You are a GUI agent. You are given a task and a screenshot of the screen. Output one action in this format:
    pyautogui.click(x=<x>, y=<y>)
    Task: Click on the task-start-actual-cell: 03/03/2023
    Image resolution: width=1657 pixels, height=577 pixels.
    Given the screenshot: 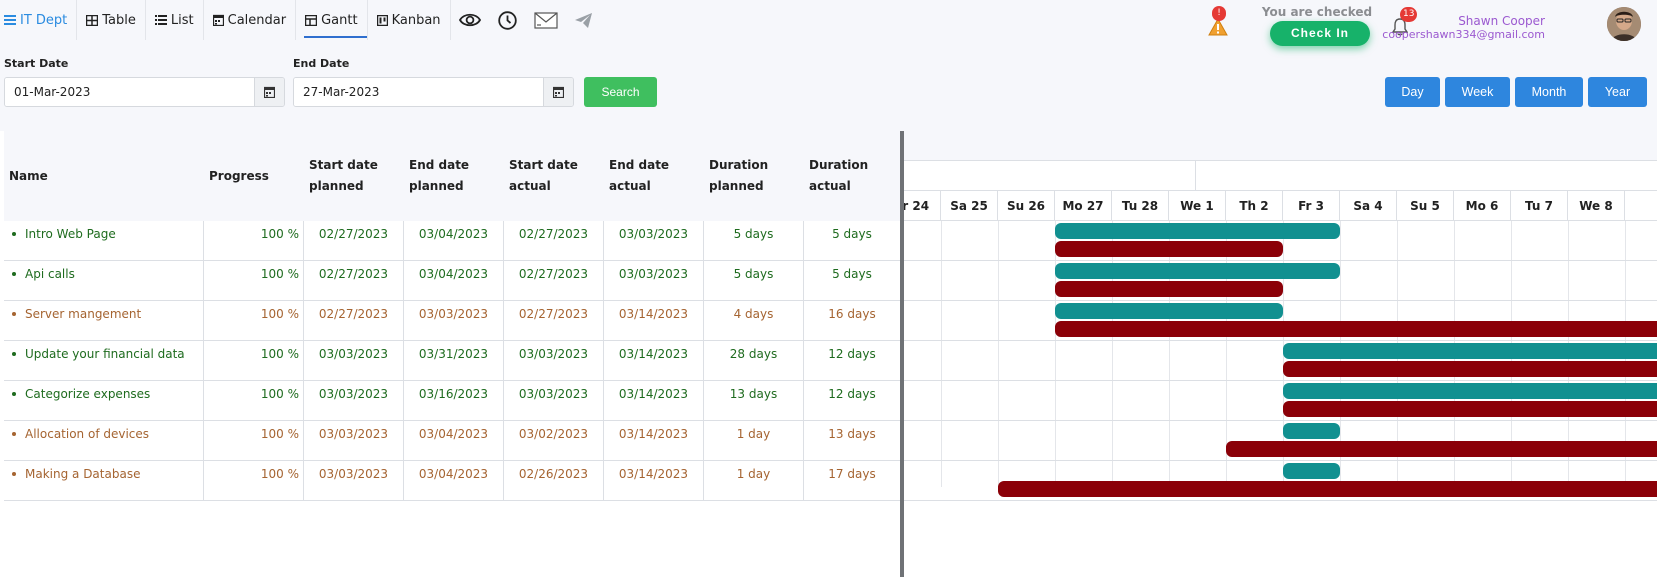 What is the action you would take?
    pyautogui.click(x=554, y=401)
    